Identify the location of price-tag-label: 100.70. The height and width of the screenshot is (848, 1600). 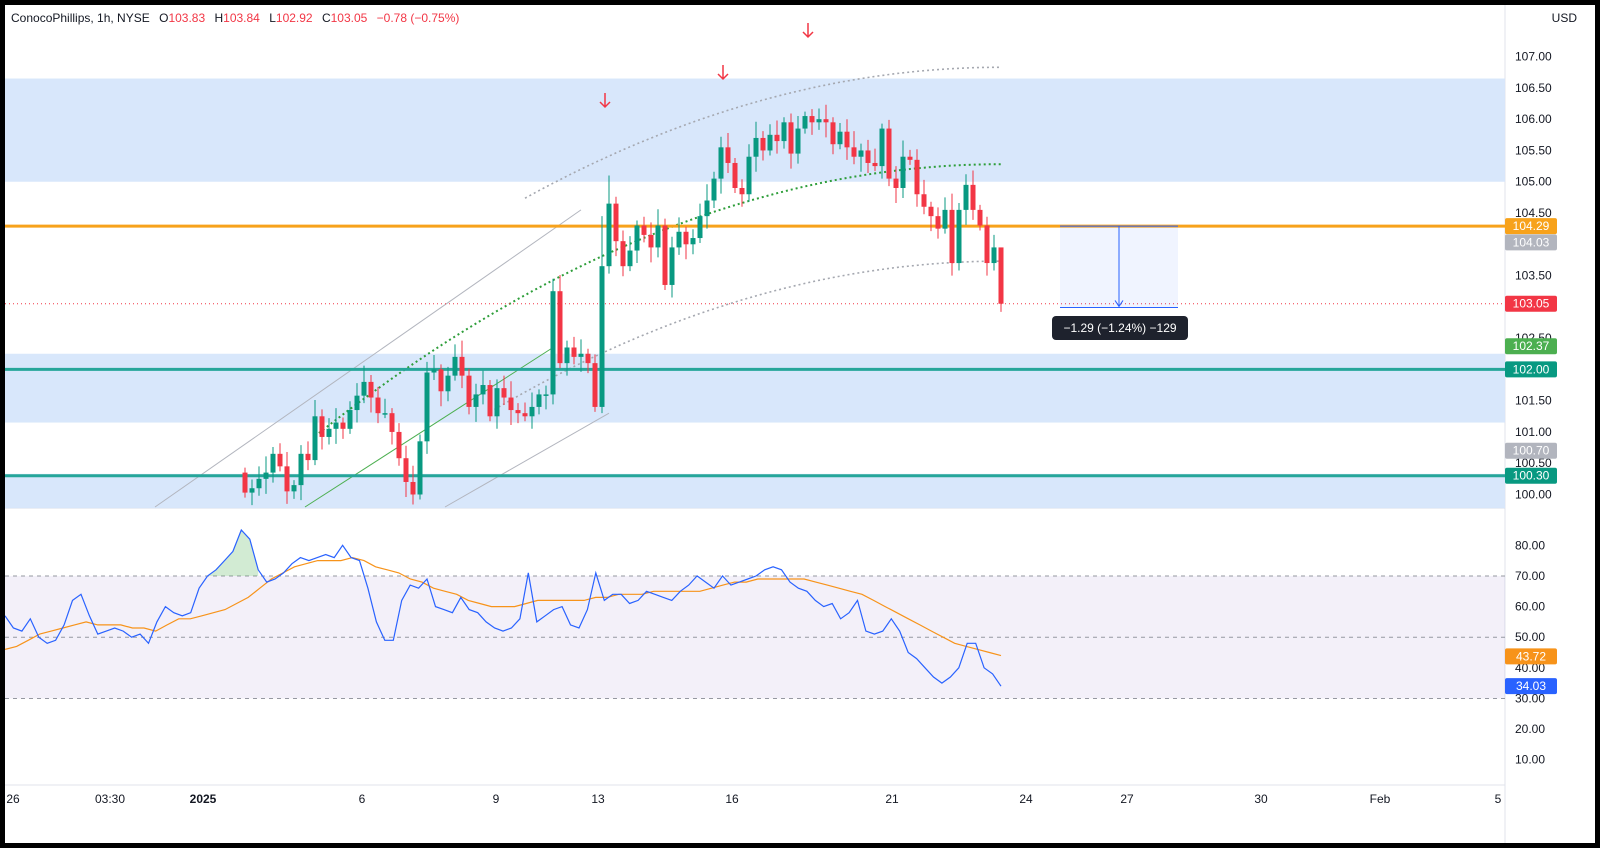
(1531, 451).